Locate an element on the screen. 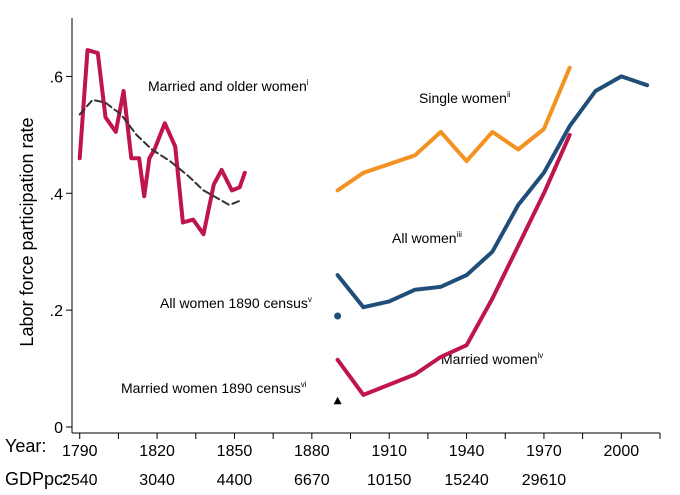 The width and height of the screenshot is (680, 495). x-tick-label-gdp: 29610 is located at coordinates (544, 480).